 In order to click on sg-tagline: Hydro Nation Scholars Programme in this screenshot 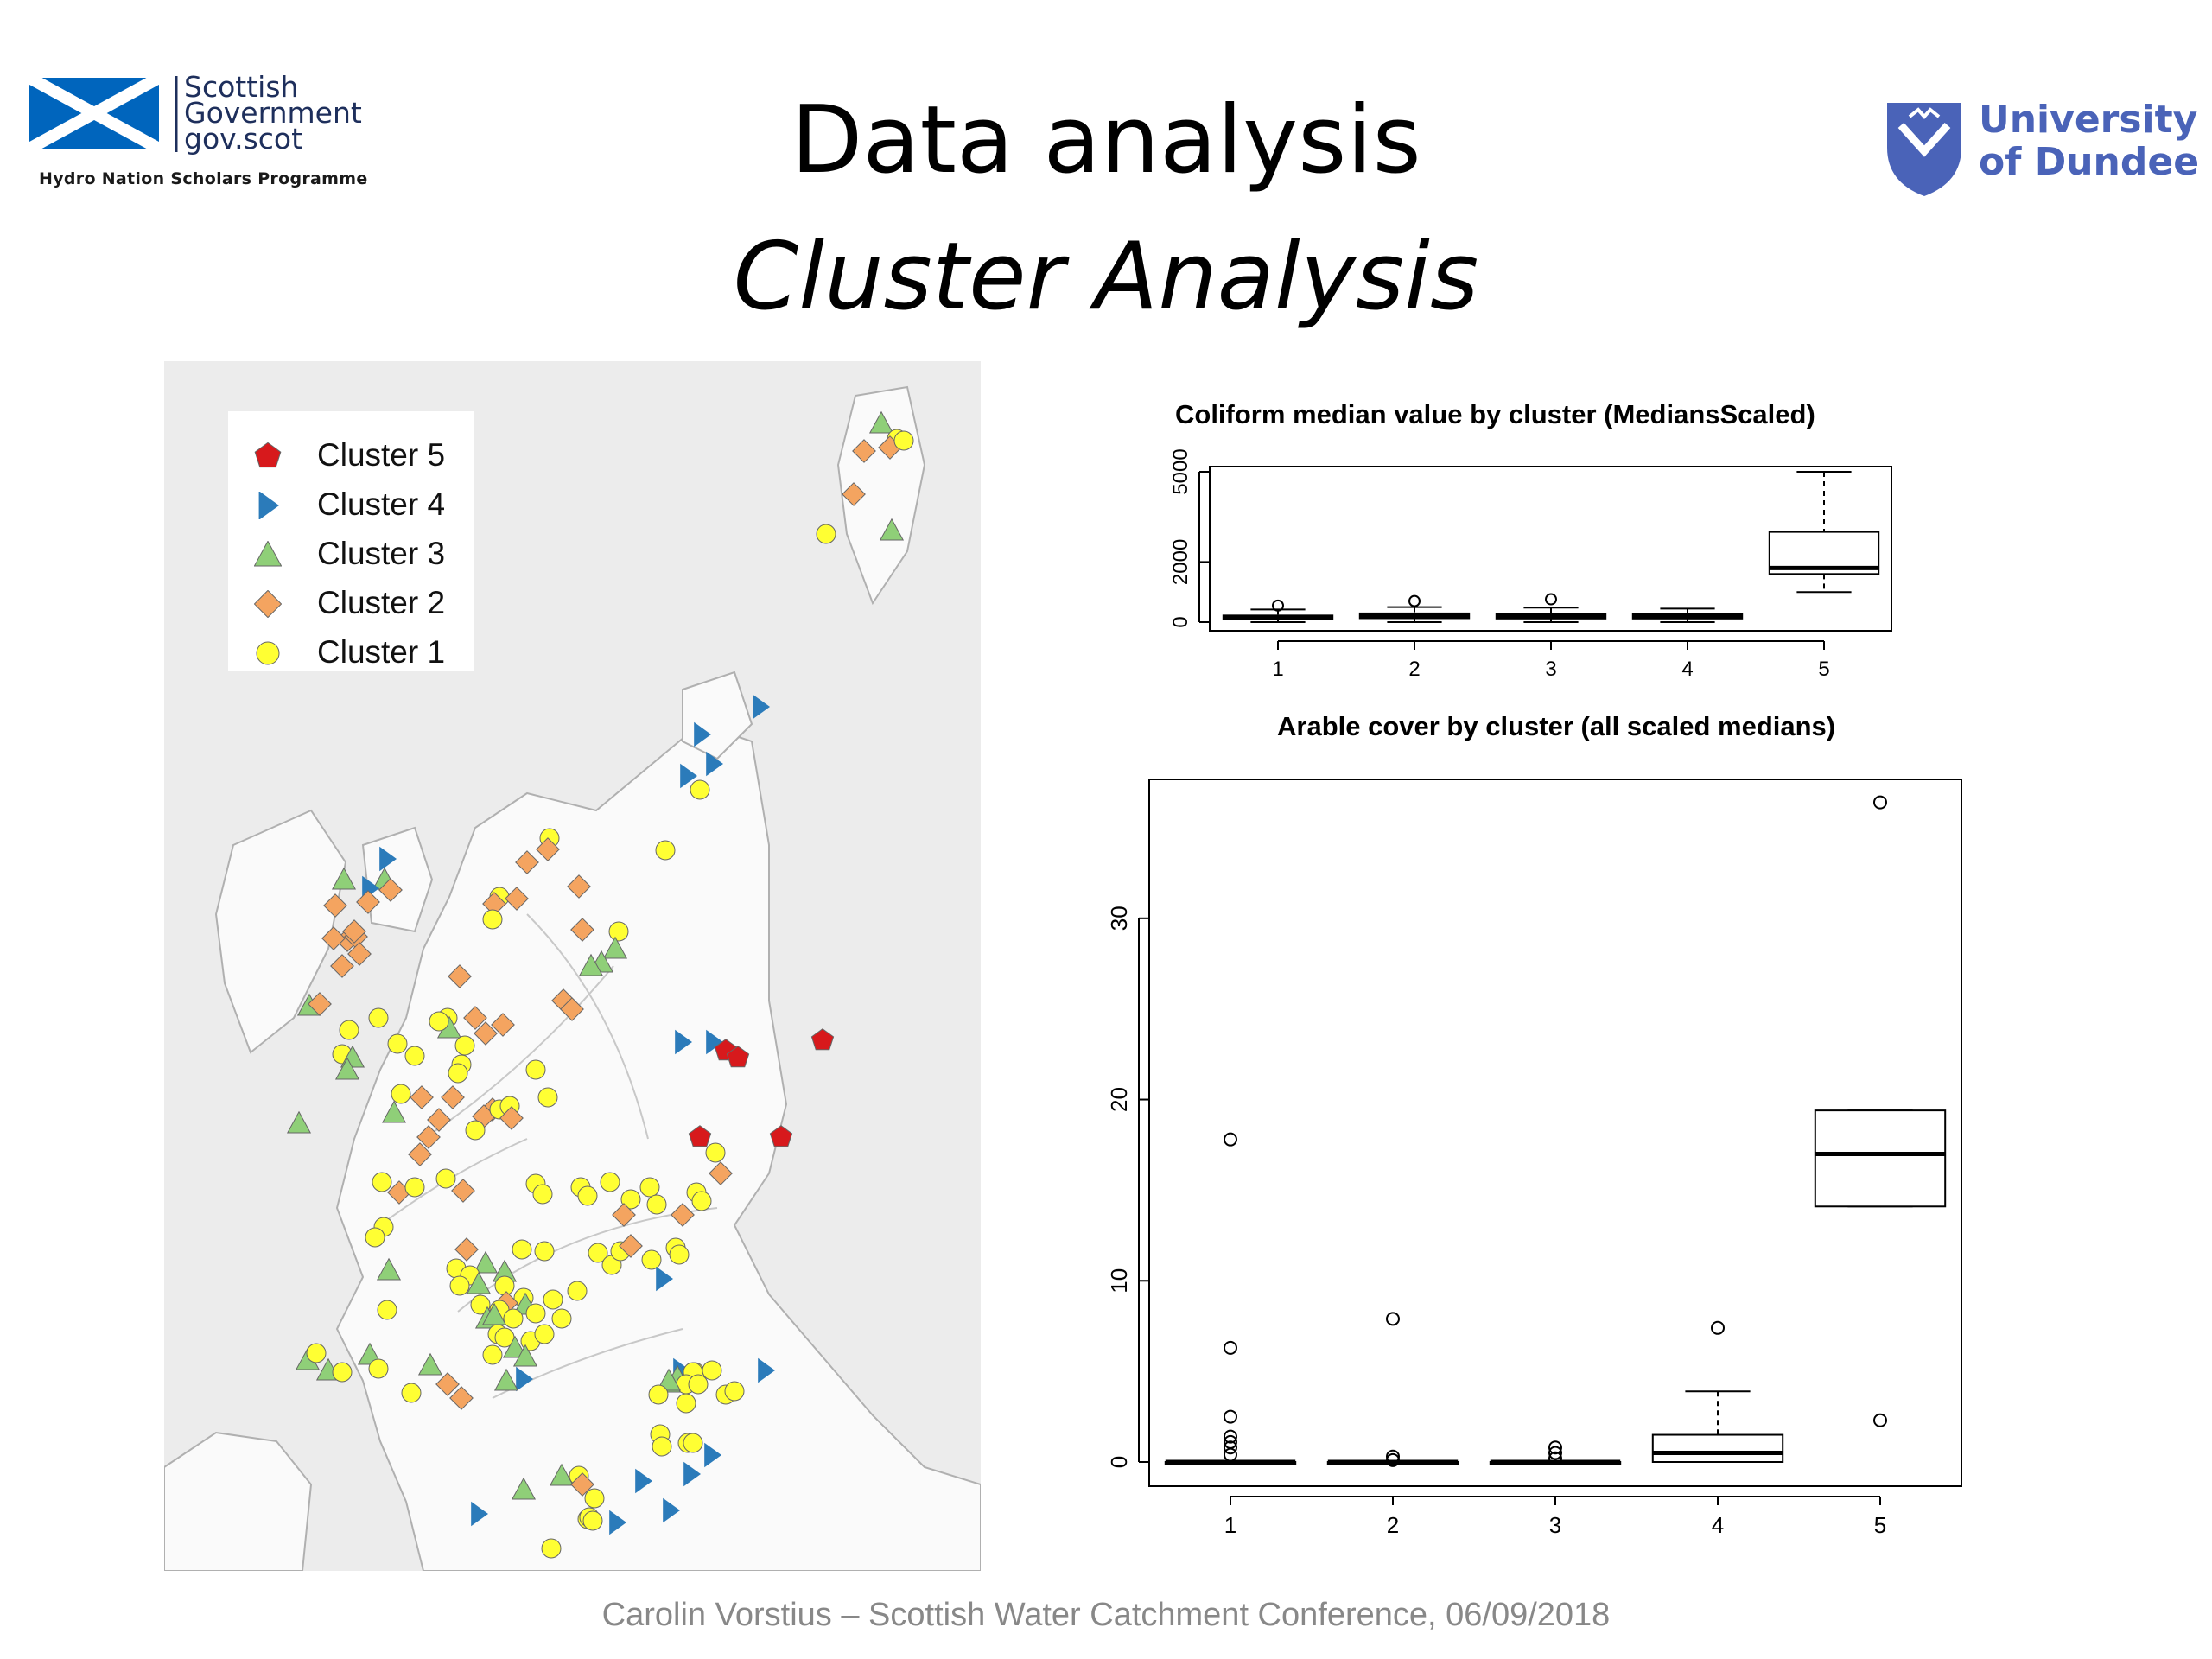, I will do `click(203, 178)`.